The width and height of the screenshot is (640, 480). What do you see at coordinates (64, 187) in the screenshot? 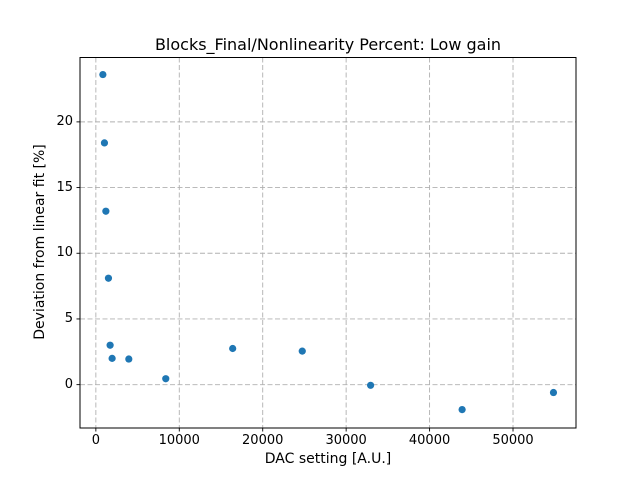
I see `y-tick-label: 15` at bounding box center [64, 187].